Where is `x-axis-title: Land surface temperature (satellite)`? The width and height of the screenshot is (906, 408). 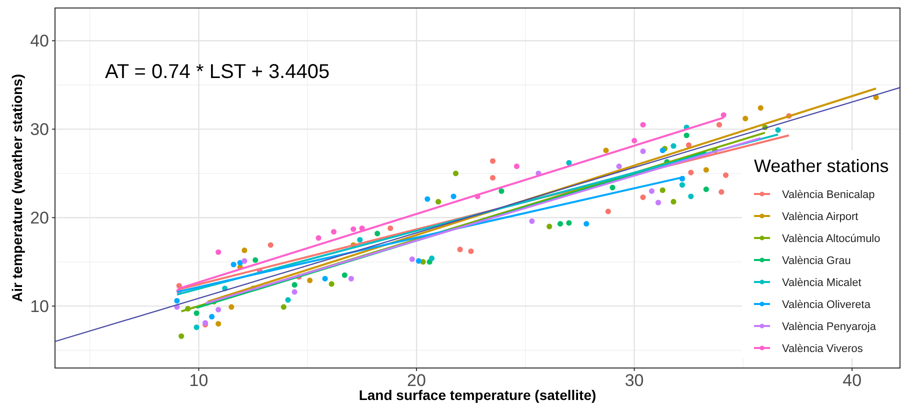
x-axis-title: Land surface temperature (satellite) is located at coordinates (477, 395).